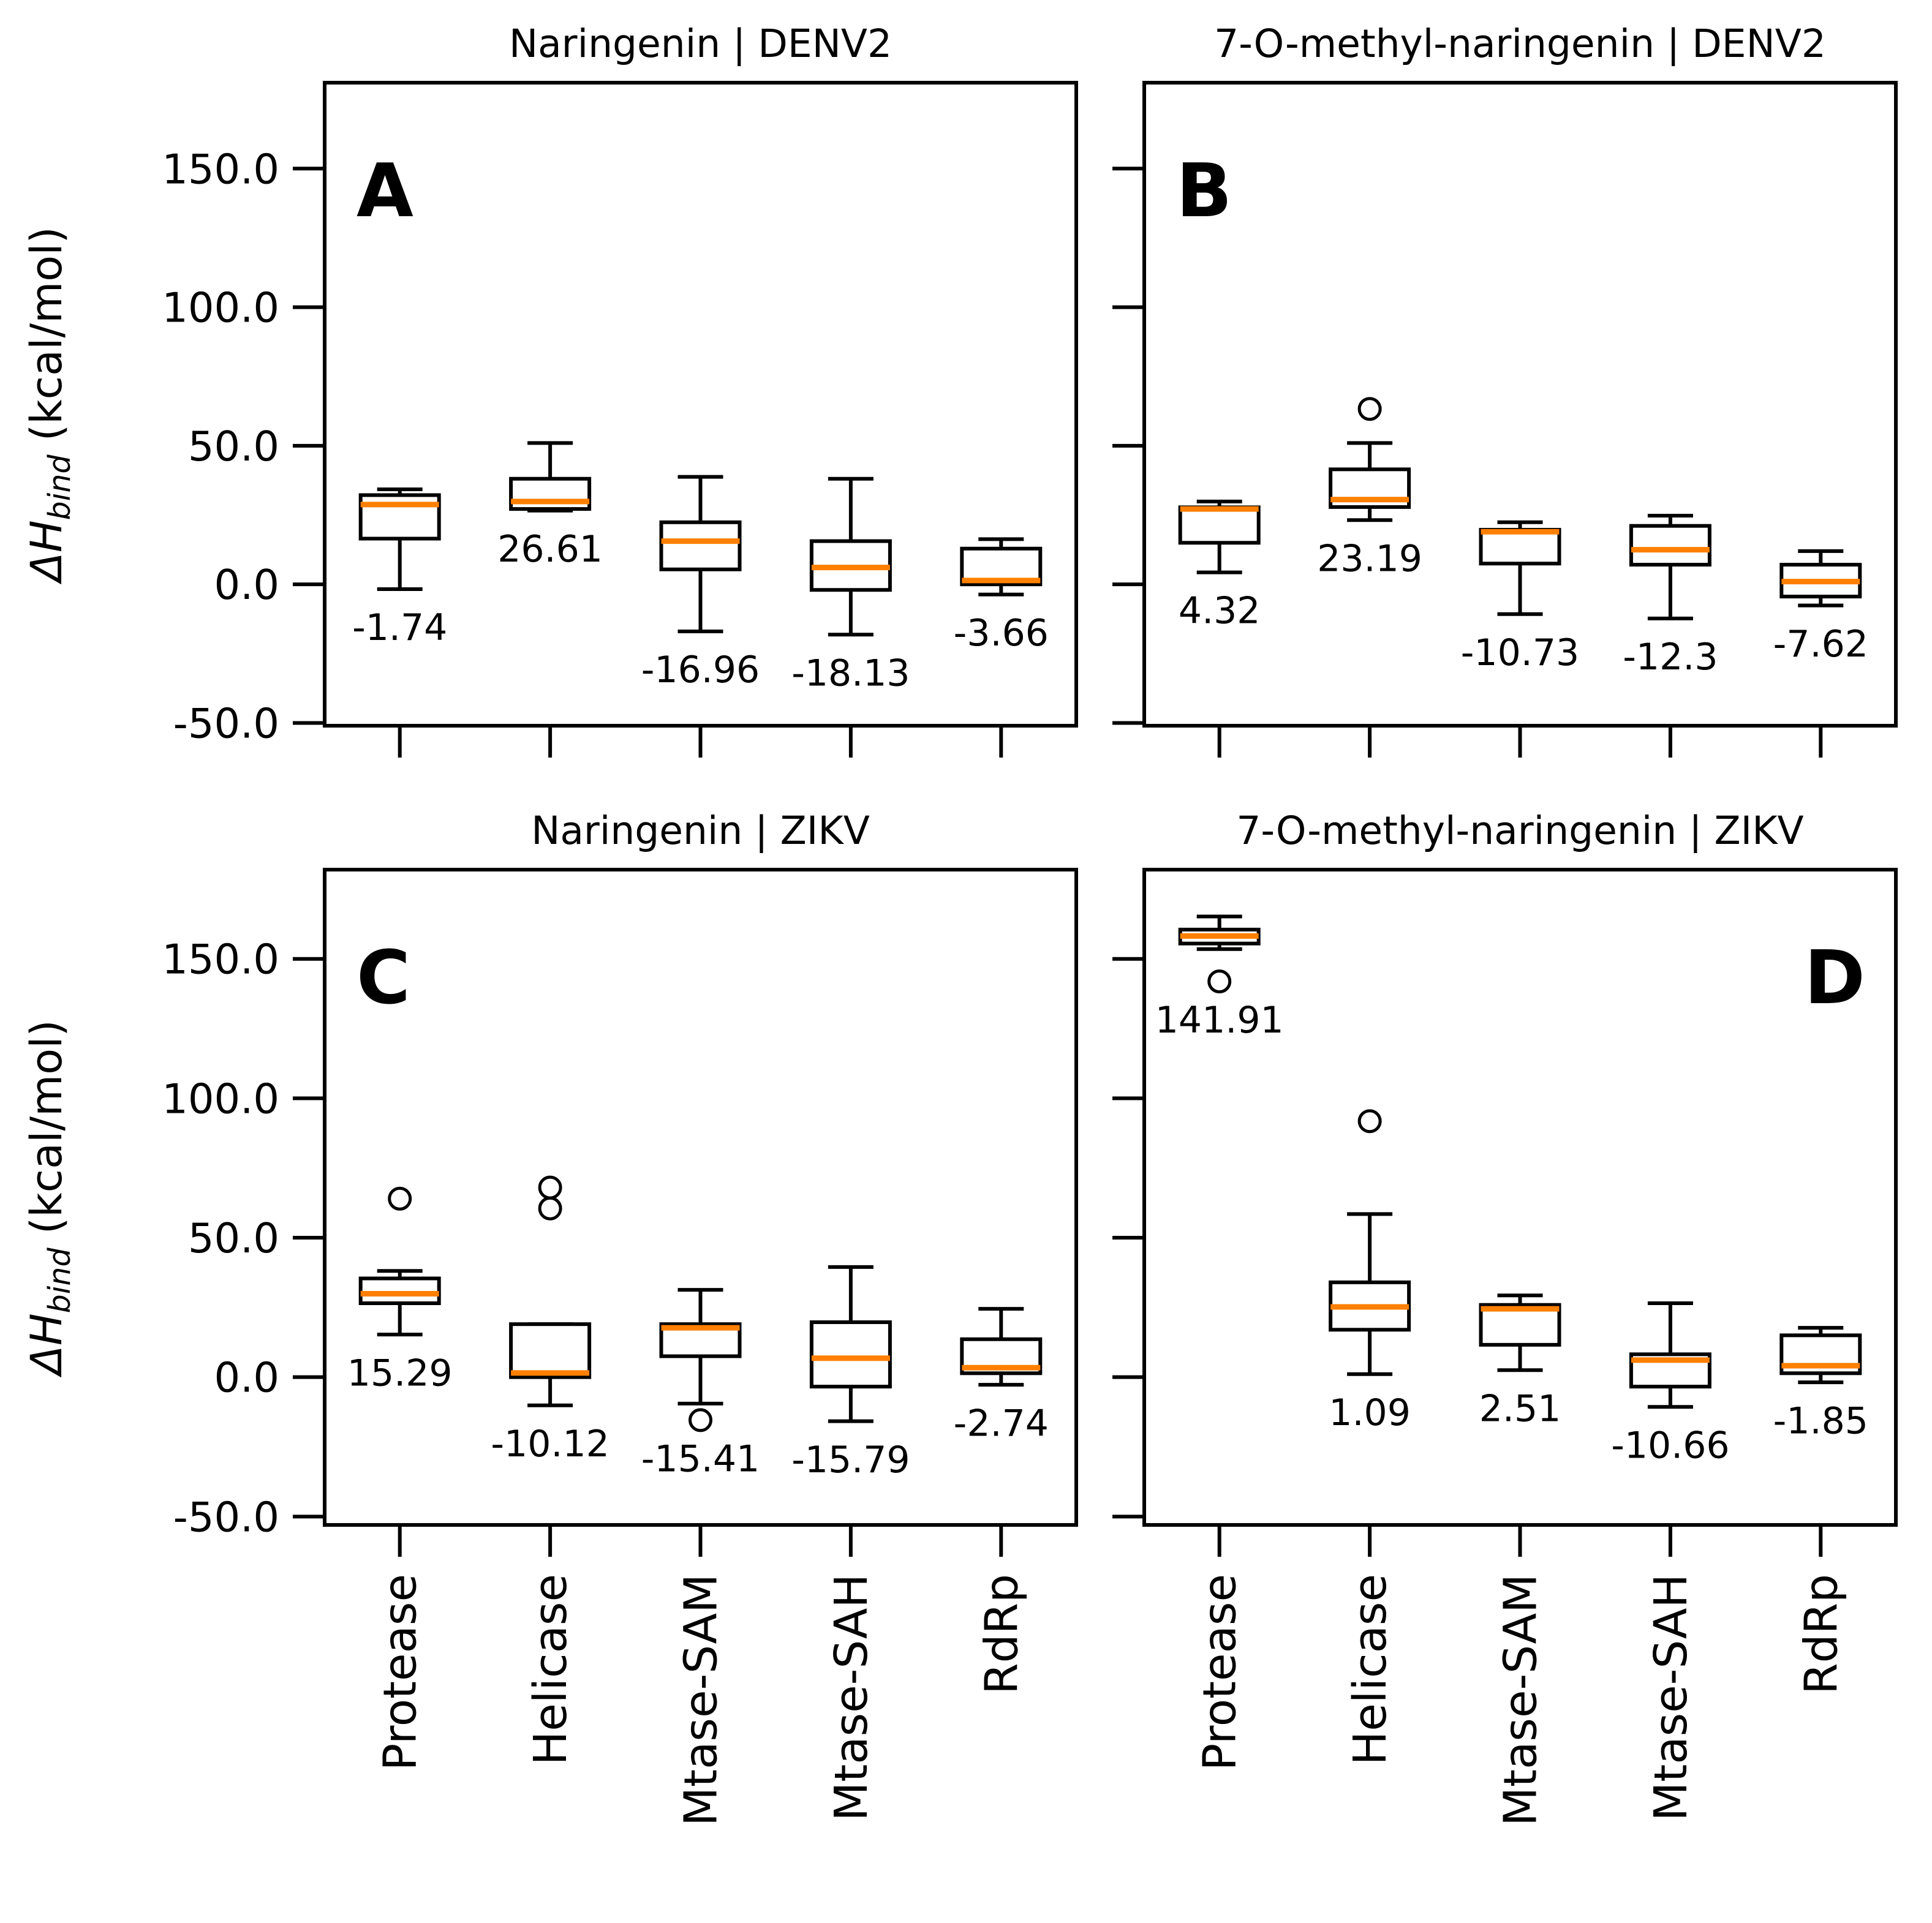 This screenshot has height=1923, width=1932. I want to click on panel-letter: A, so click(385, 191).